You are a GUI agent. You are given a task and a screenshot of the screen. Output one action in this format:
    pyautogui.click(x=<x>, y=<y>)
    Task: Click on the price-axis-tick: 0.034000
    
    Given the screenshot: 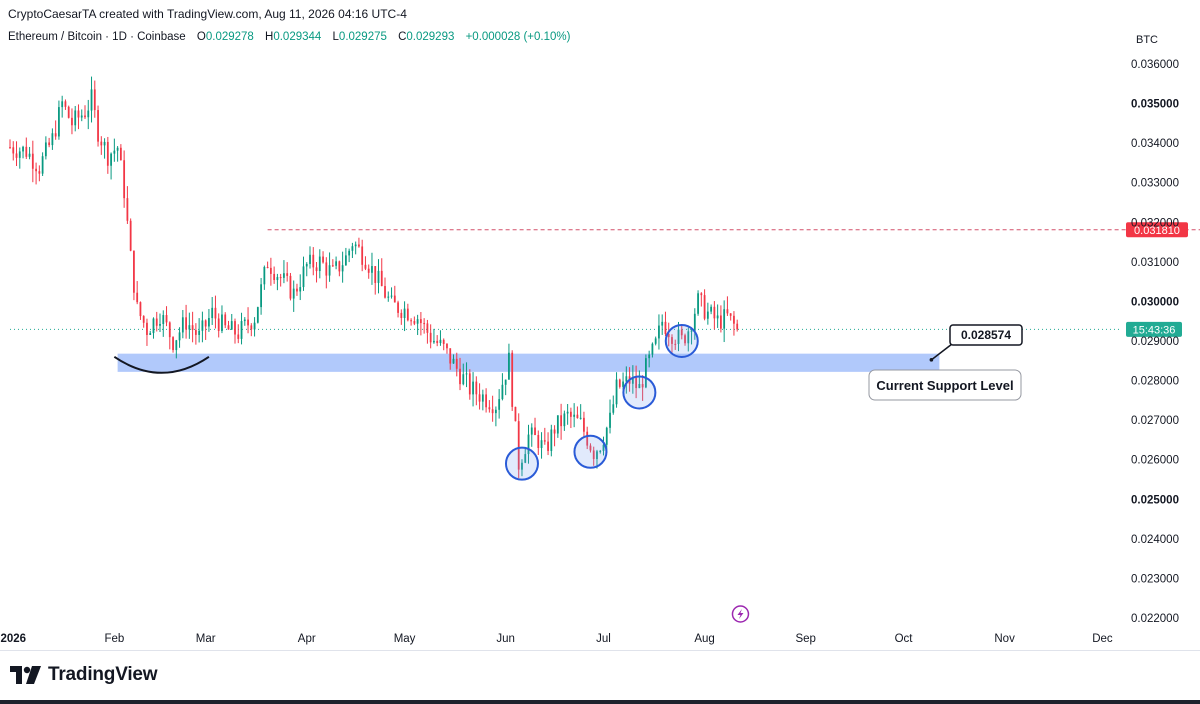 What is the action you would take?
    pyautogui.click(x=1155, y=144)
    